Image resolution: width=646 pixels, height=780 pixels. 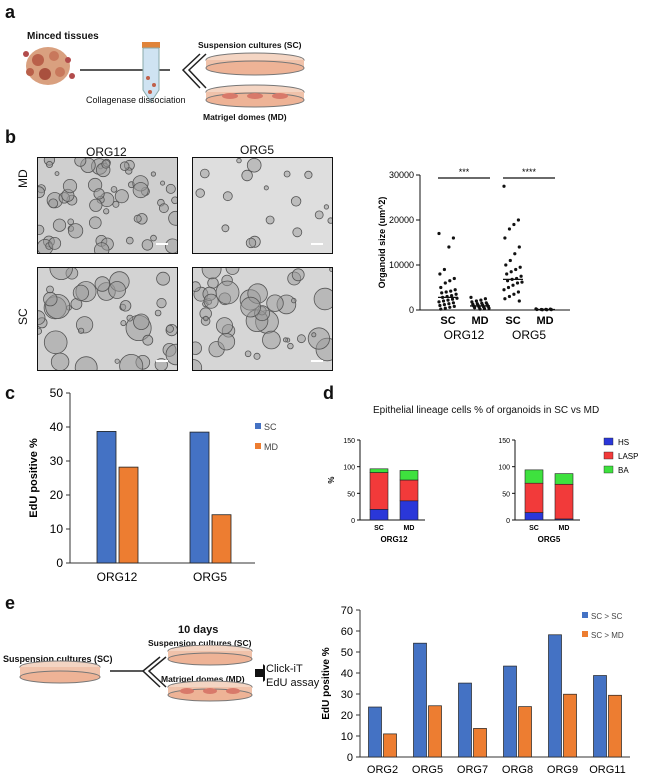 I want to click on panel-e-label: e, so click(x=10, y=603).